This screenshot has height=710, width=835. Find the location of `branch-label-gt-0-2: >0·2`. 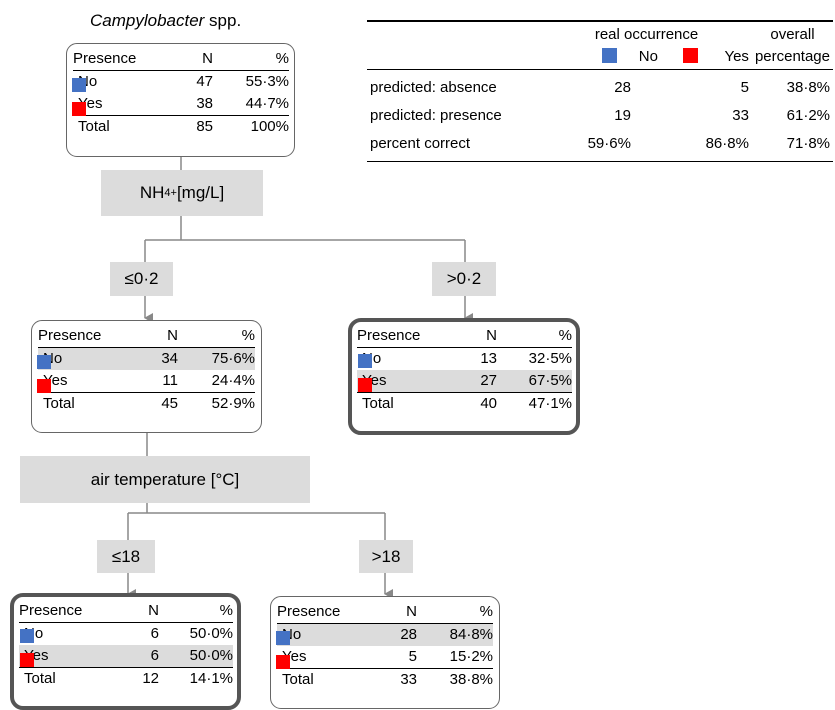

branch-label-gt-0-2: >0·2 is located at coordinates (464, 279).